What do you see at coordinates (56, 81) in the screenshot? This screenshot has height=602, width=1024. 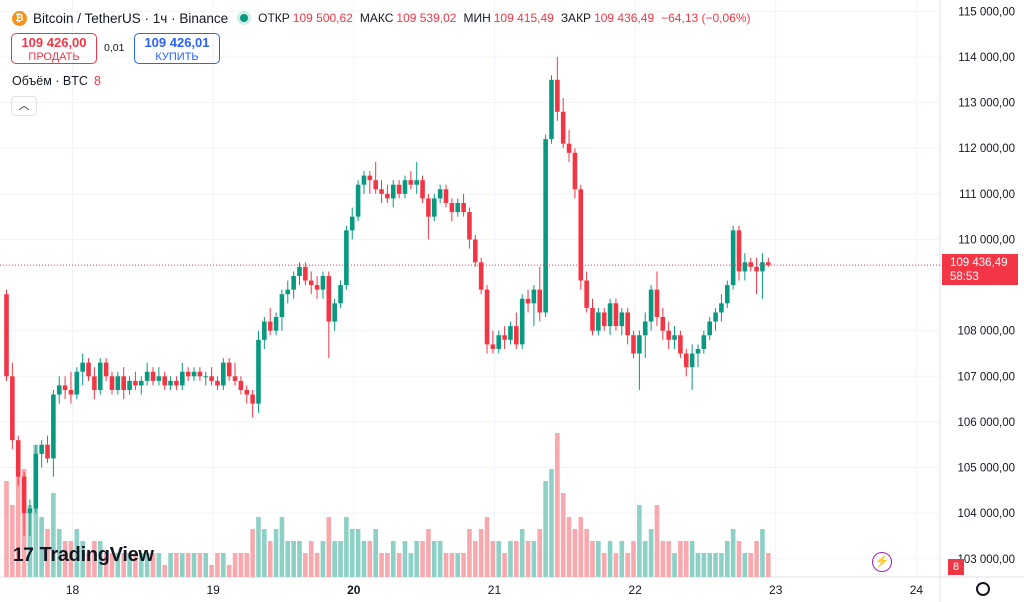 I see `volume-legend: Объём · BTC 8` at bounding box center [56, 81].